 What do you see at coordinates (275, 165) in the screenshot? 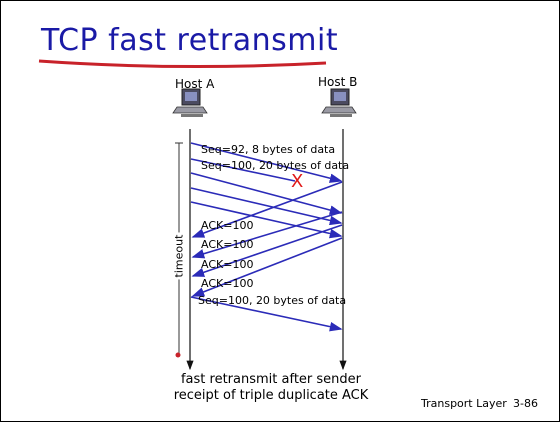
I see `label-seq100: Seq=100, 20 bytes of data` at bounding box center [275, 165].